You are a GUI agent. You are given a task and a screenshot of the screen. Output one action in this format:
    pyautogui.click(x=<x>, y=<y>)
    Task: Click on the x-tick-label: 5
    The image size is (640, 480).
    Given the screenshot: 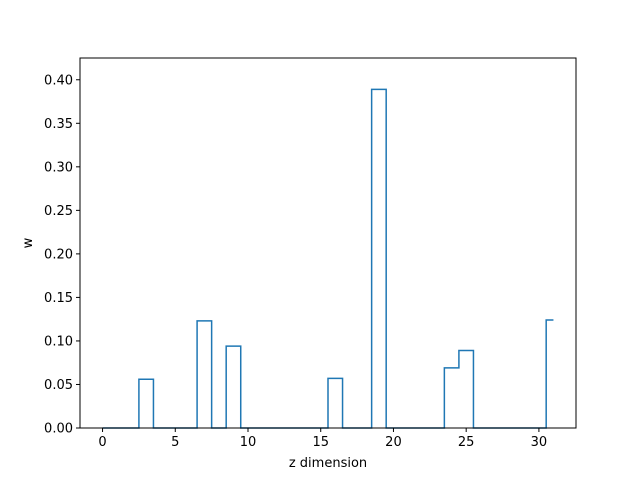 What is the action you would take?
    pyautogui.click(x=175, y=442)
    